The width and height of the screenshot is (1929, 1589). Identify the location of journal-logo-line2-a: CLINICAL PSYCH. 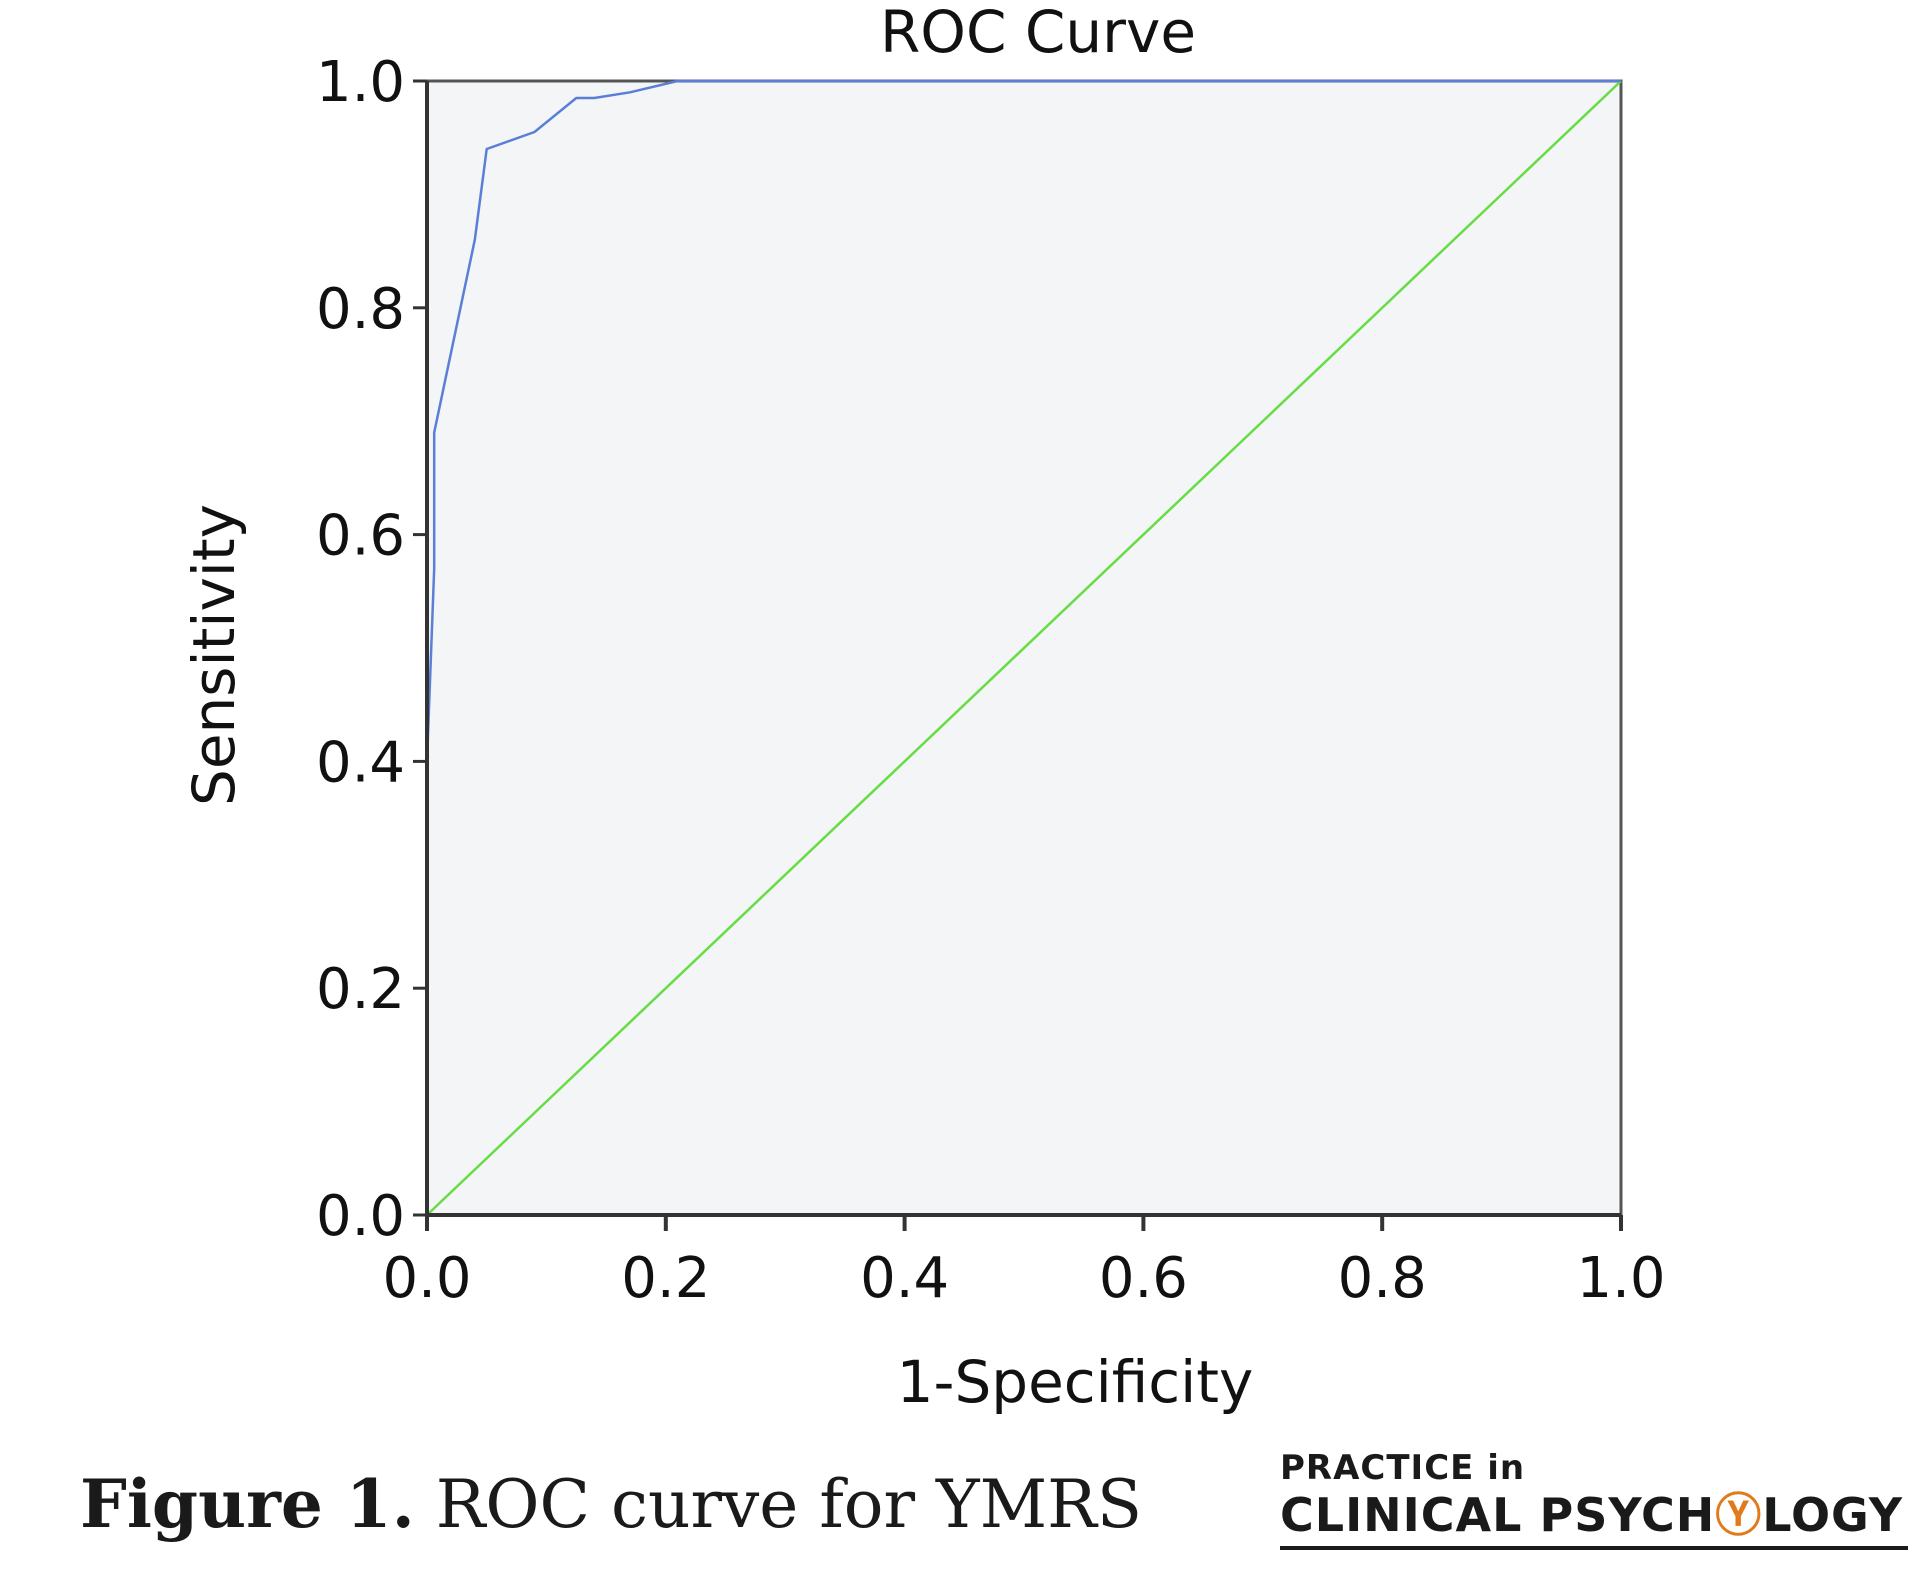
(1498, 1515).